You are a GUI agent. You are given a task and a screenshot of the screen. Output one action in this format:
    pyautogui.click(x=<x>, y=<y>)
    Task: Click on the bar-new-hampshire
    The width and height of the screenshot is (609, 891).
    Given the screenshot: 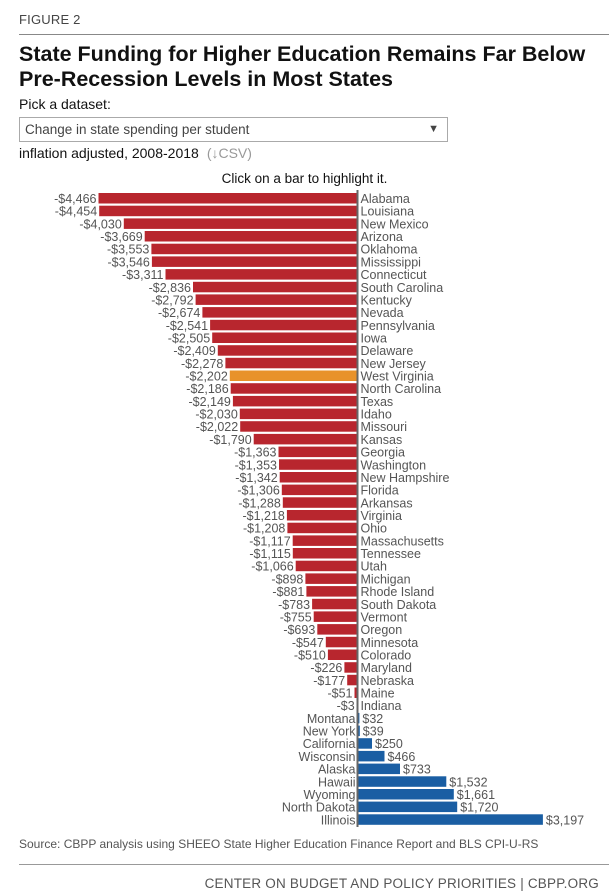 What is the action you would take?
    pyautogui.click(x=318, y=477)
    